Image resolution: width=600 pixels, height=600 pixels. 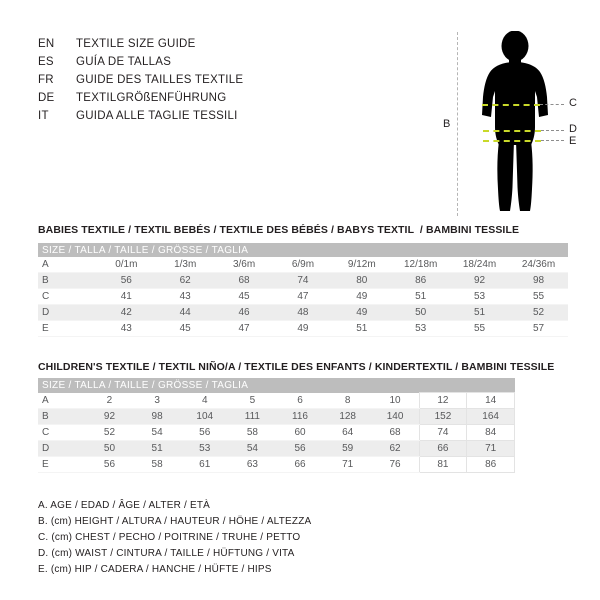 I want to click on table-cell: 128, so click(x=347, y=416).